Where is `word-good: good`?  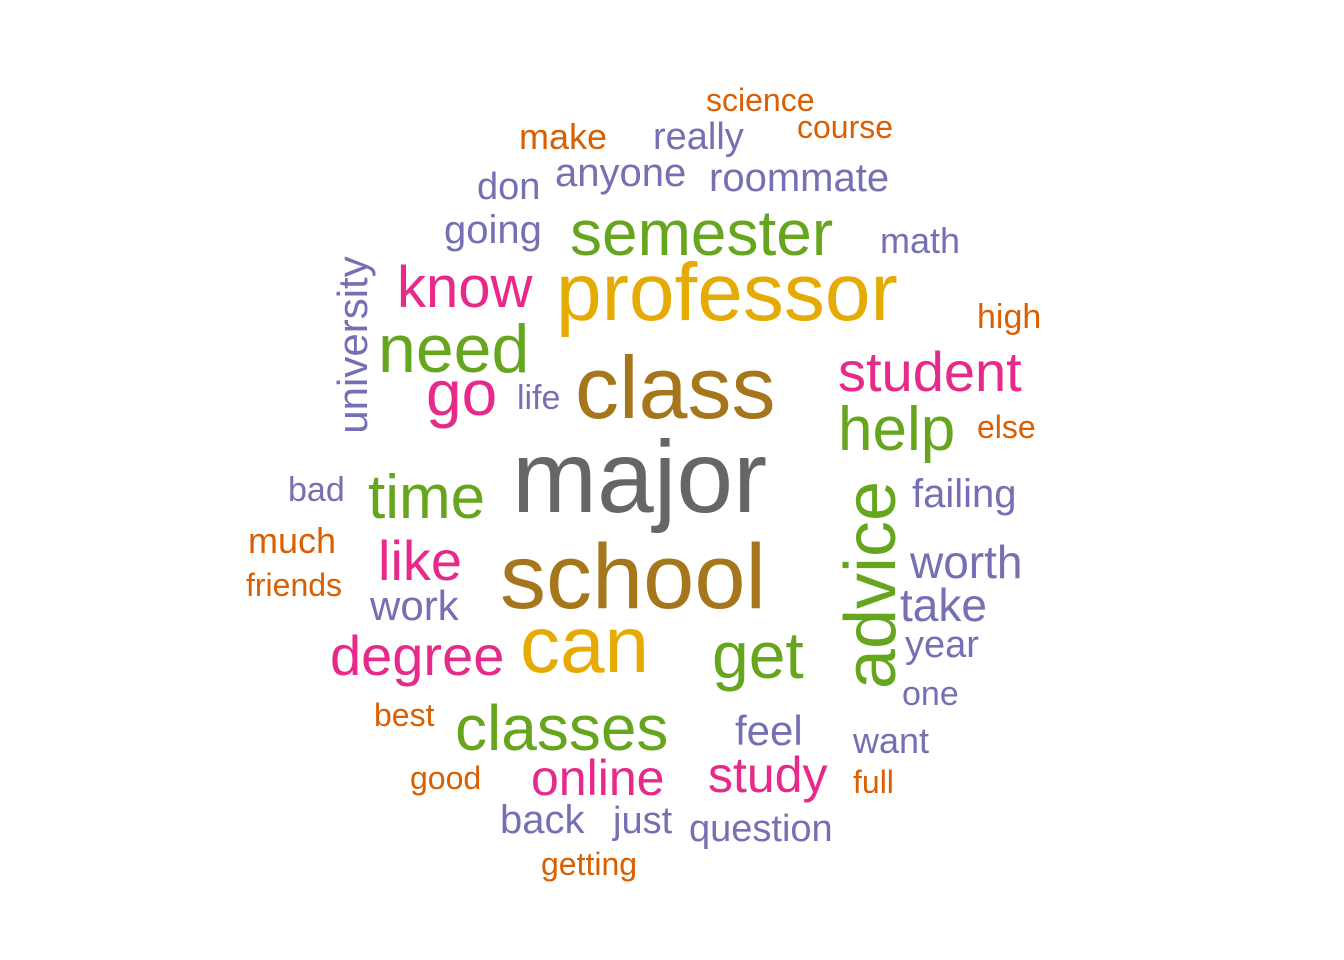 word-good: good is located at coordinates (445, 778).